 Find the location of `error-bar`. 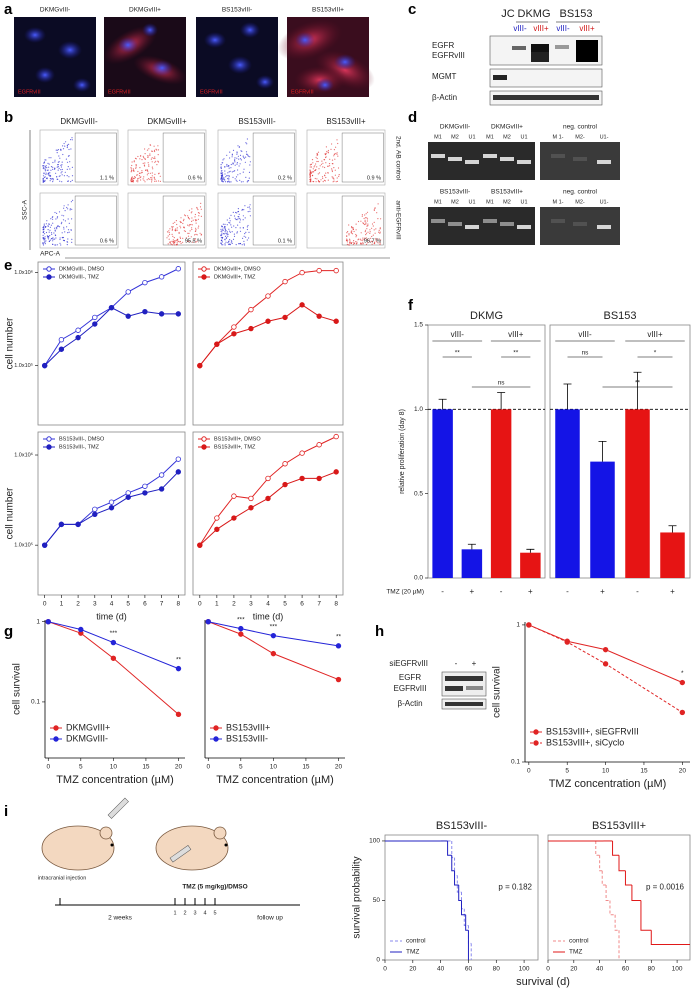

error-bar is located at coordinates (602, 451).